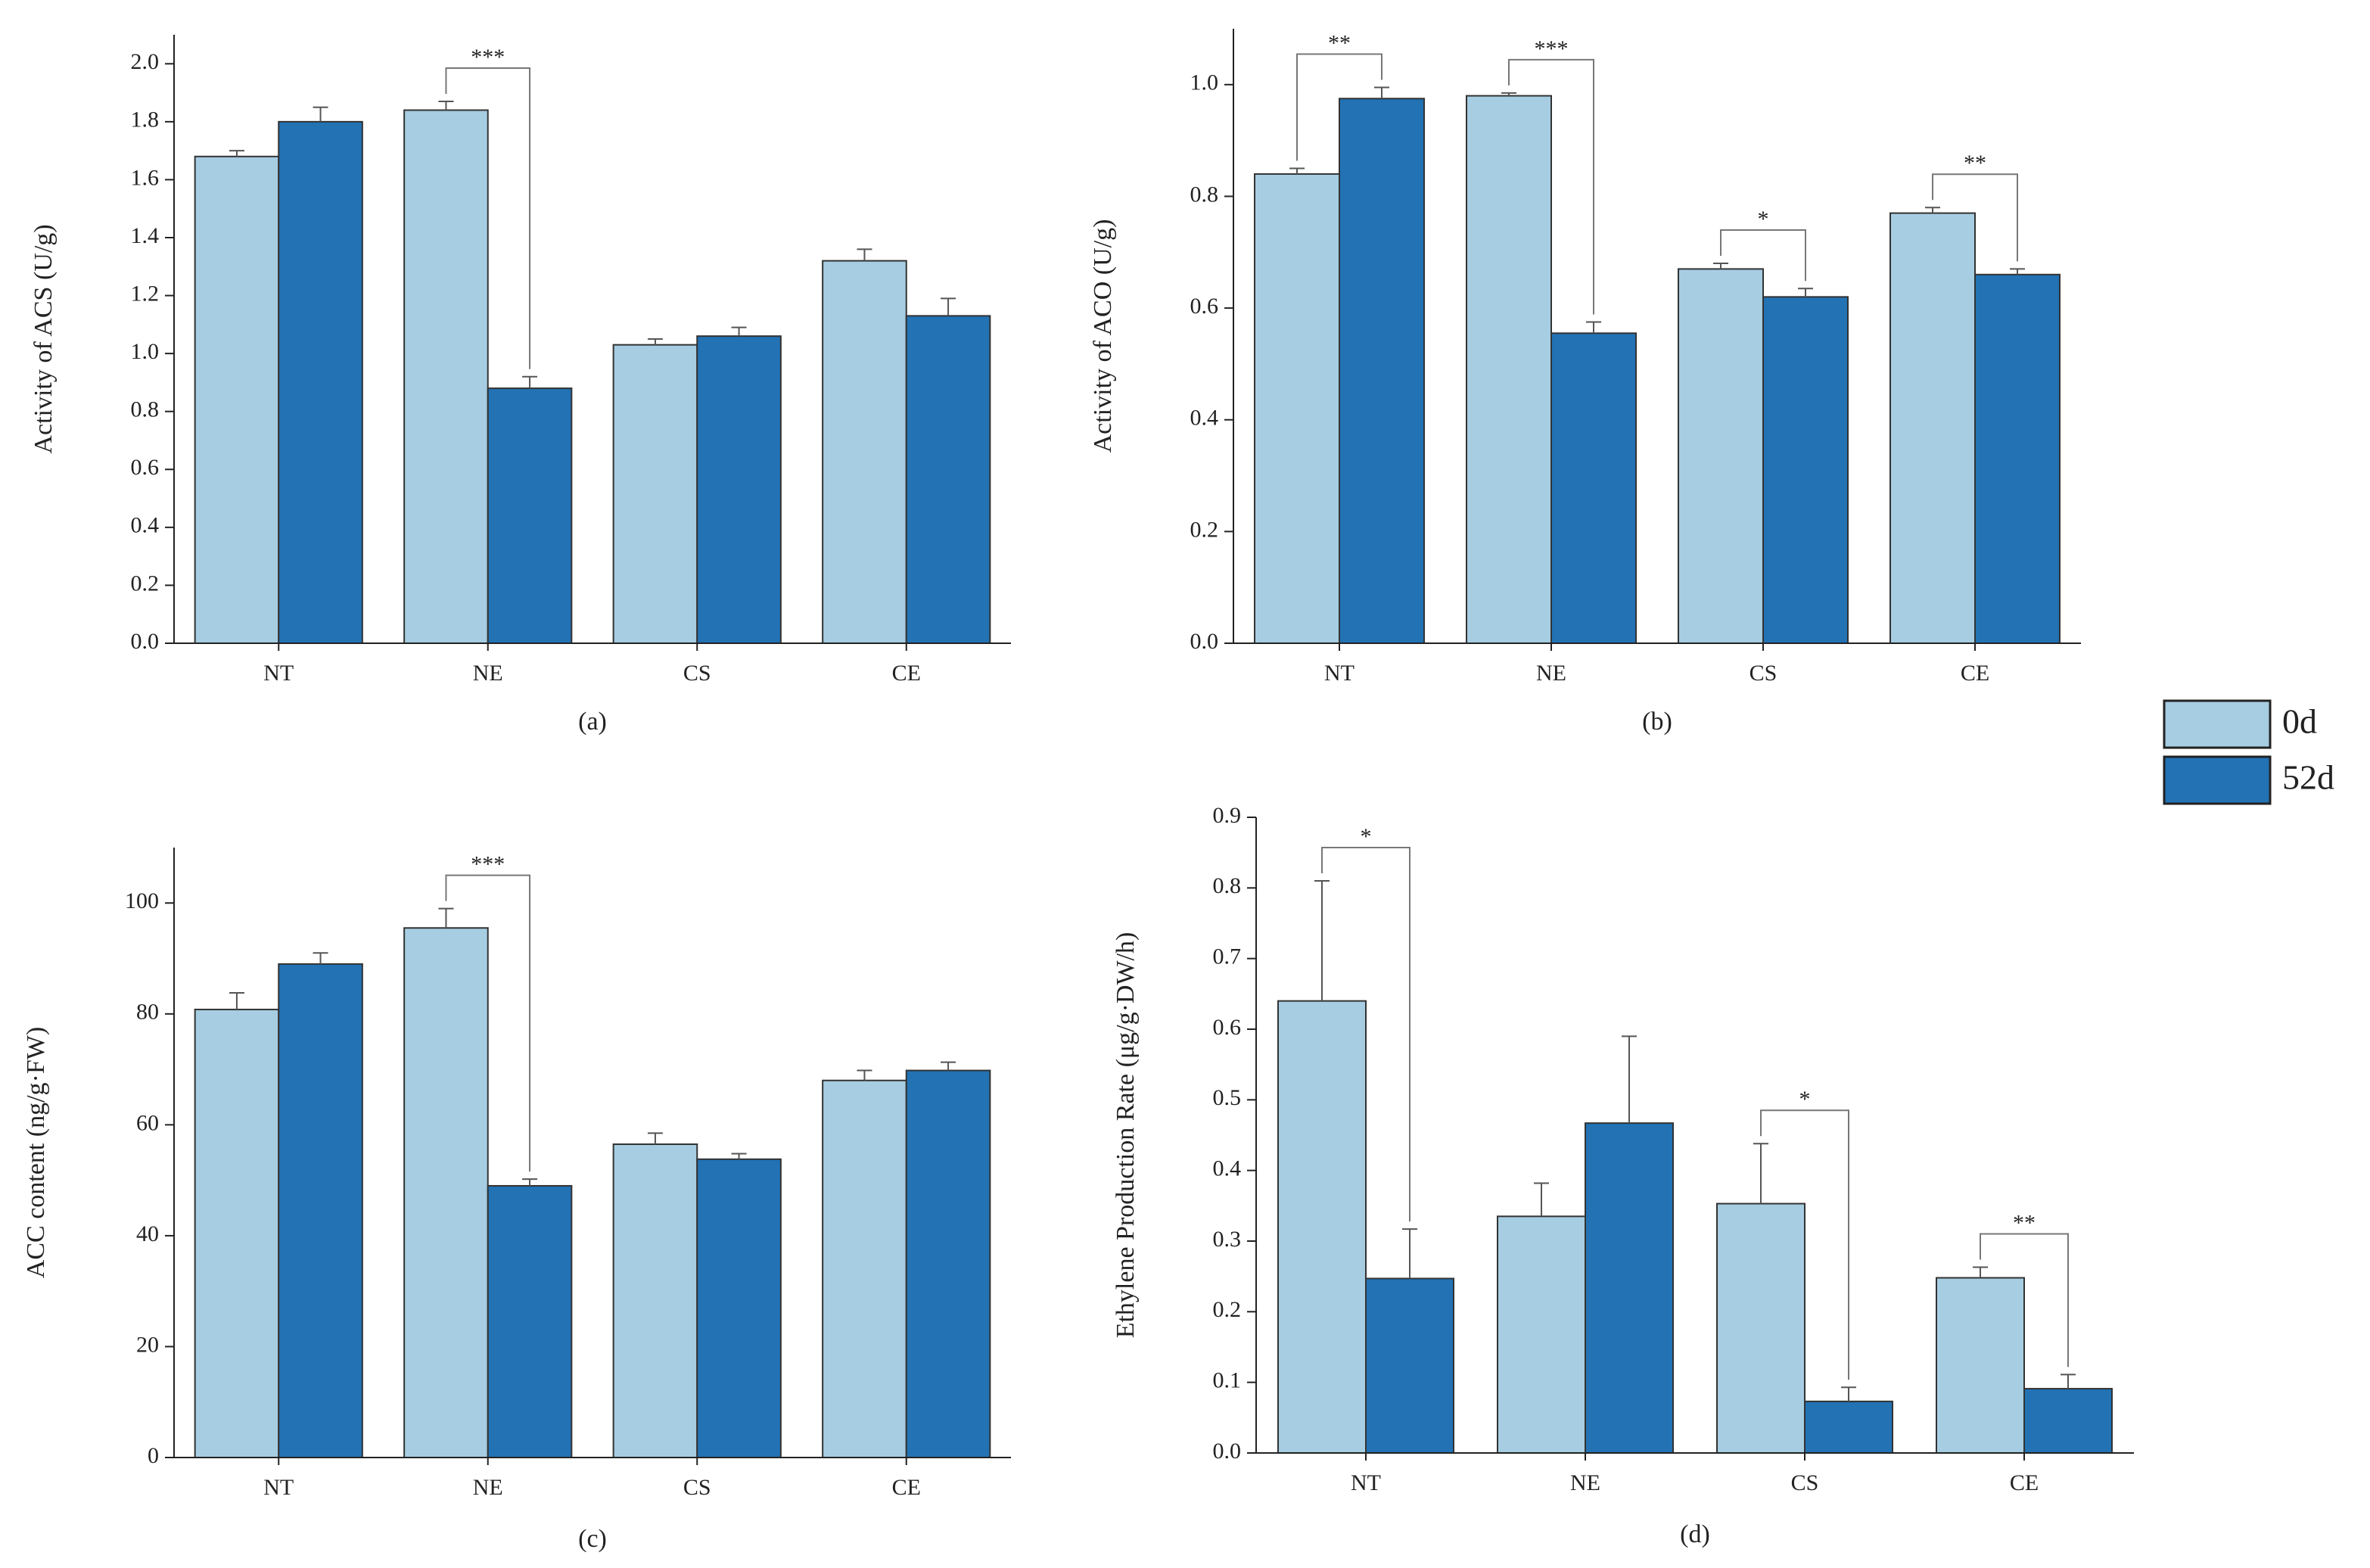  Describe the element at coordinates (36, 1152) in the screenshot. I see `y-axis-label: ACC content (ng/g·FW)` at that location.